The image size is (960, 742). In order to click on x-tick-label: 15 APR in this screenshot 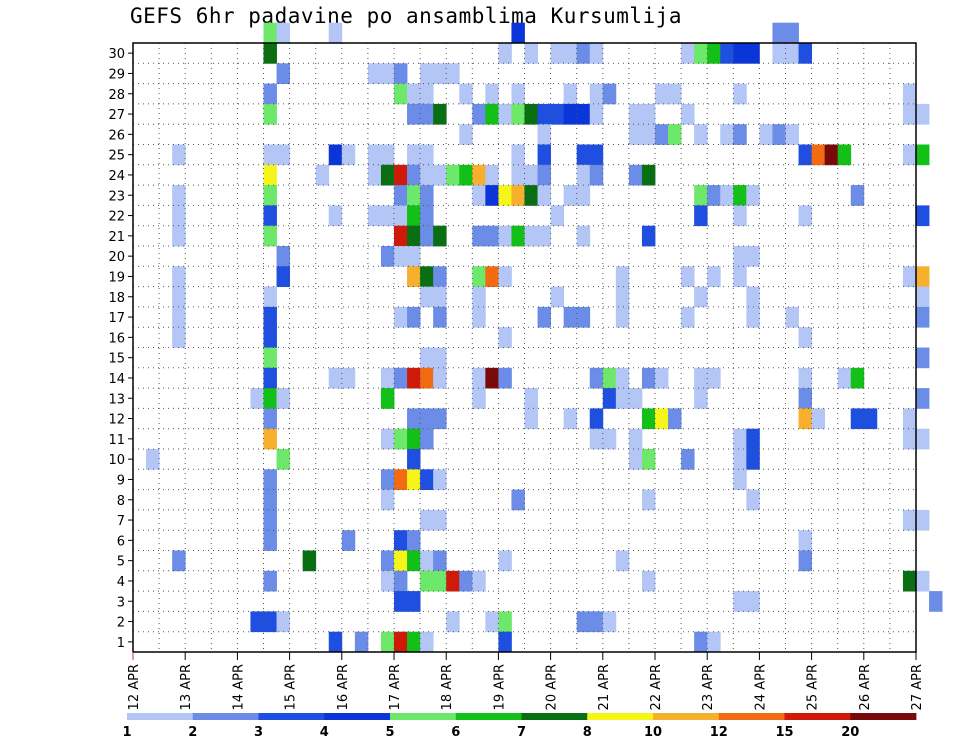, I will do `click(291, 687)`.